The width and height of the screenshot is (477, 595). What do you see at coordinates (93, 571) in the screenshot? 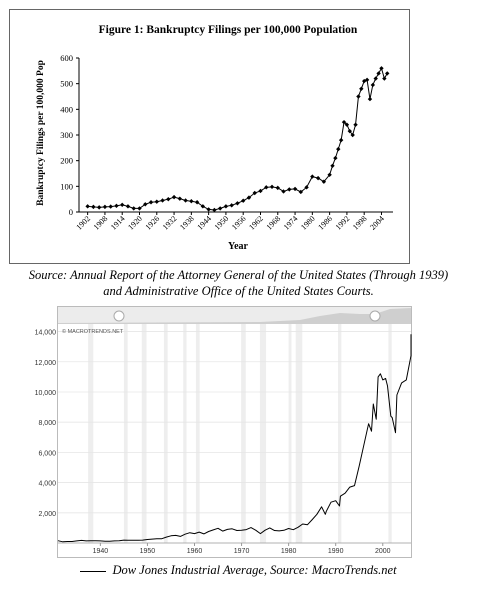
I see `legend-line-swatch` at bounding box center [93, 571].